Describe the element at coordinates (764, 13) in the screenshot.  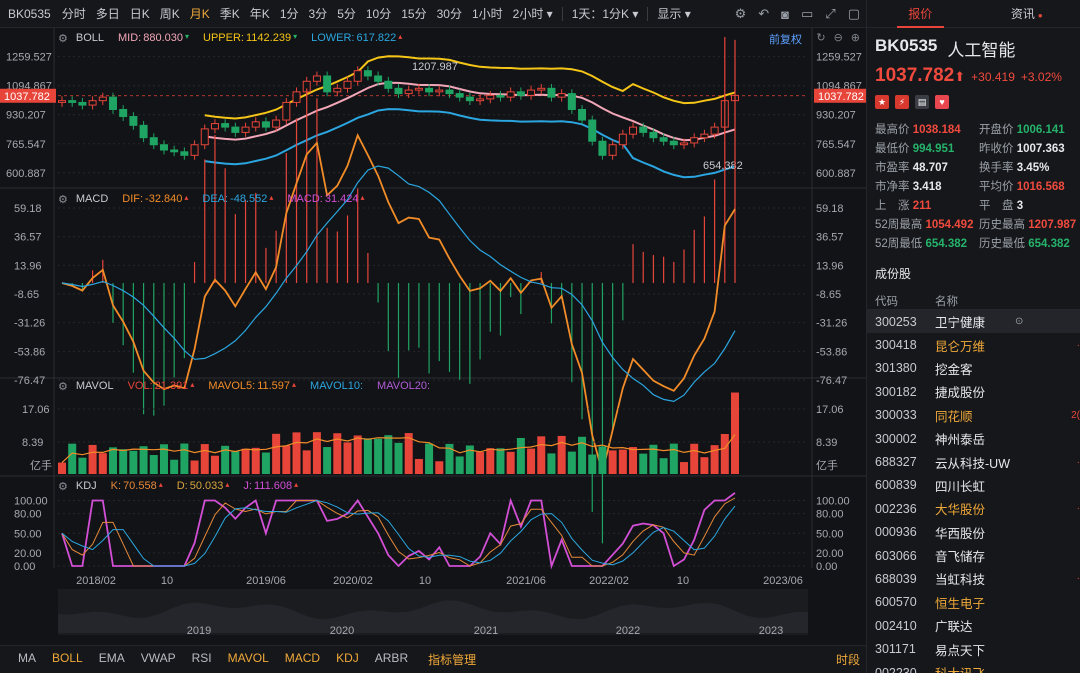
I see `undo-icon: ↶` at that location.